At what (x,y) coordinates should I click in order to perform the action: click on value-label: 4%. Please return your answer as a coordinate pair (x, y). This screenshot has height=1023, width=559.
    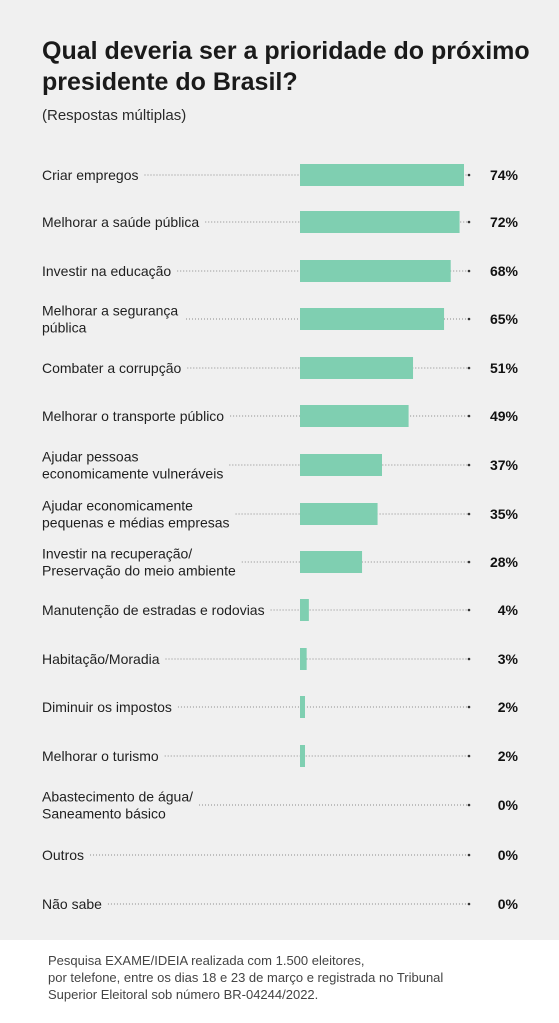
    Looking at the image, I should click on (508, 610).